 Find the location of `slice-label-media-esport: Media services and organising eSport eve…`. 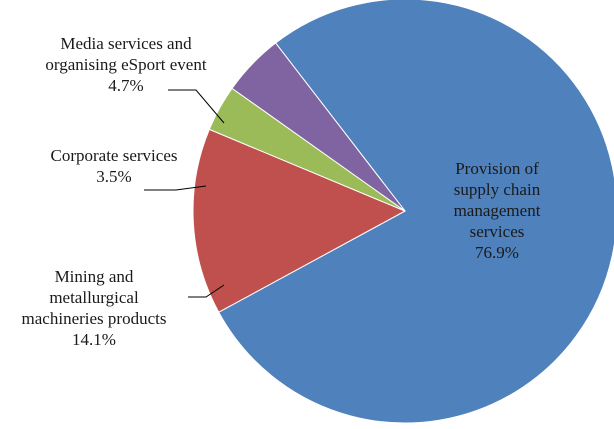

slice-label-media-esport: Media services and organising eSport eve… is located at coordinates (126, 64).